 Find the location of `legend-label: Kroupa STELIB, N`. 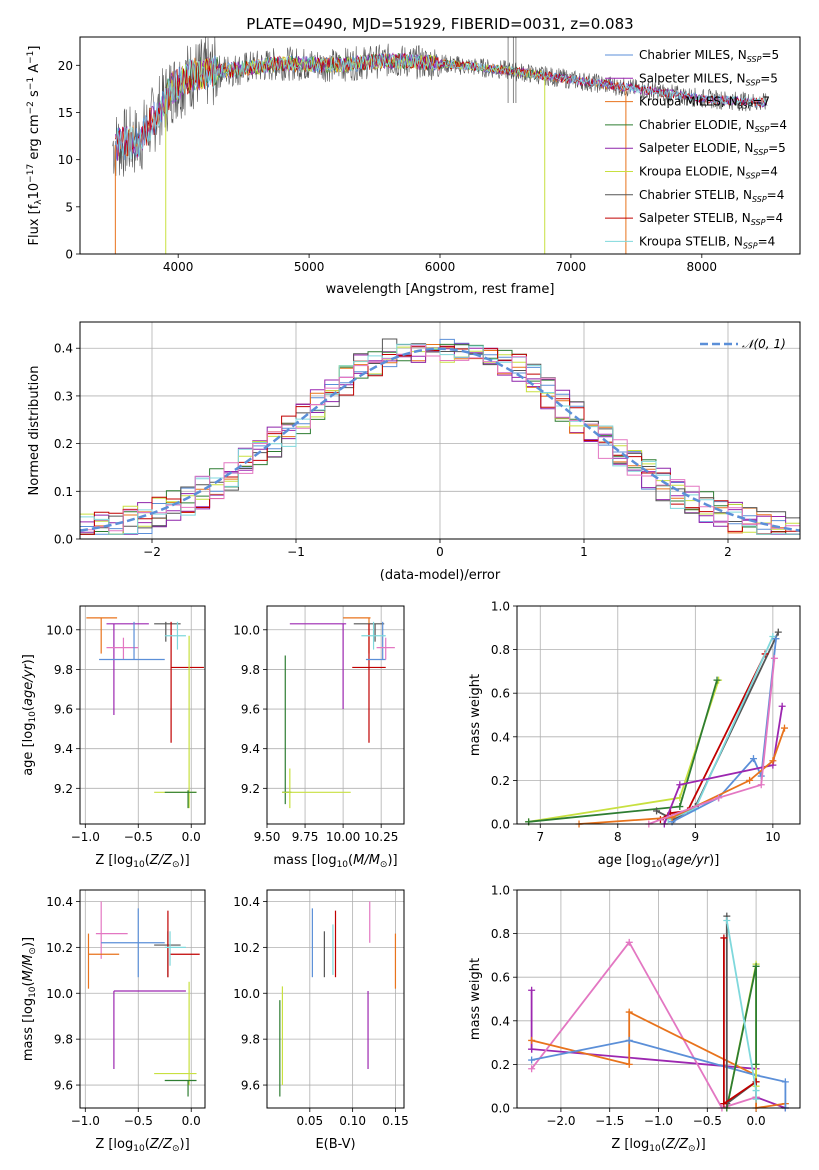

legend-label: Kroupa STELIB, N is located at coordinates (691, 241).